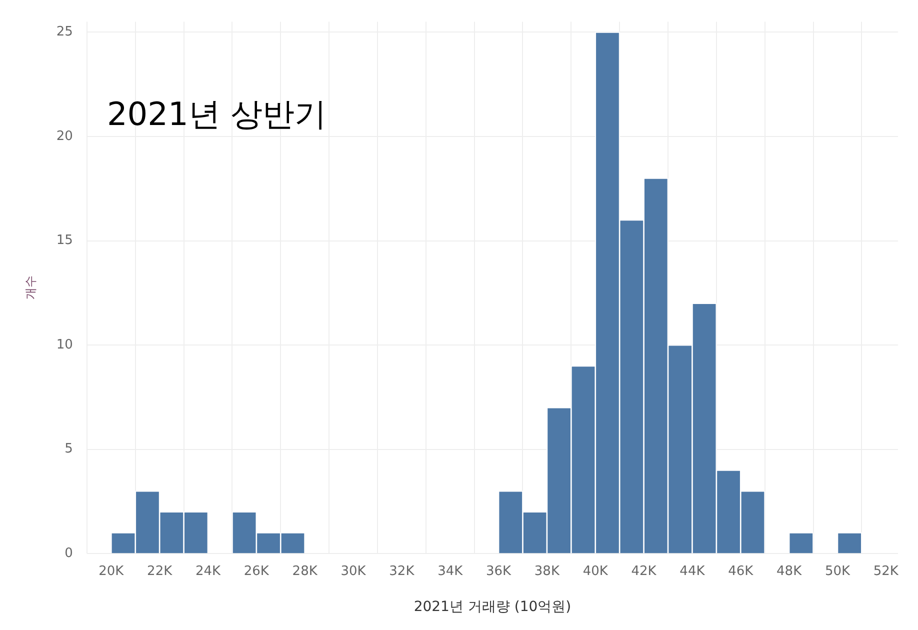 The height and width of the screenshot is (630, 918). I want to click on x-tick-label: 24K, so click(208, 571).